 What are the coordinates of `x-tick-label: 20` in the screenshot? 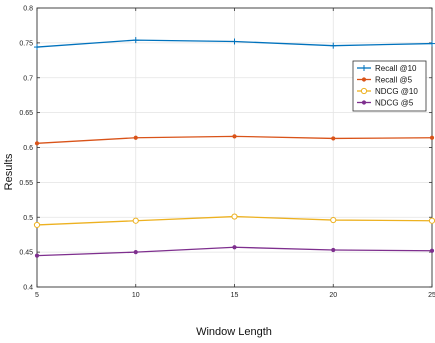 It's located at (333, 295).